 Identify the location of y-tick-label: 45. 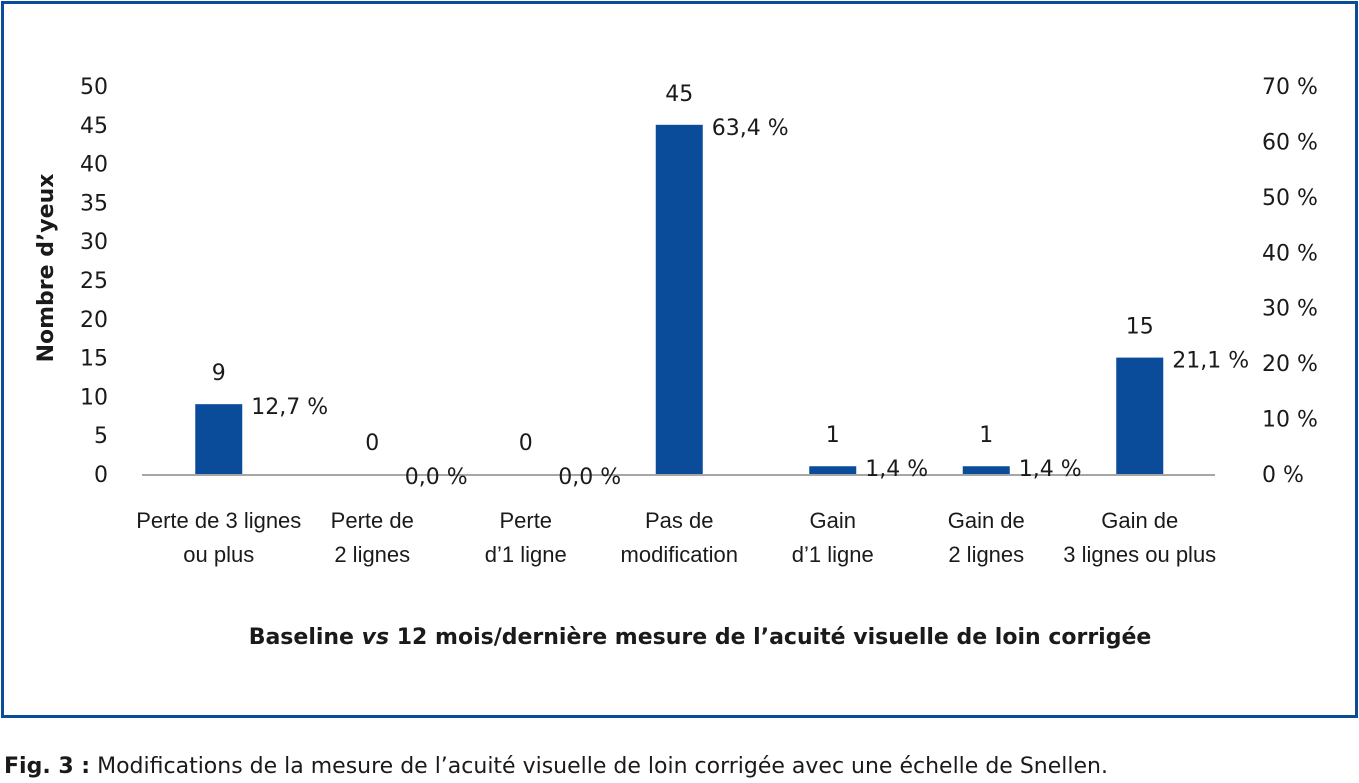
(94, 126).